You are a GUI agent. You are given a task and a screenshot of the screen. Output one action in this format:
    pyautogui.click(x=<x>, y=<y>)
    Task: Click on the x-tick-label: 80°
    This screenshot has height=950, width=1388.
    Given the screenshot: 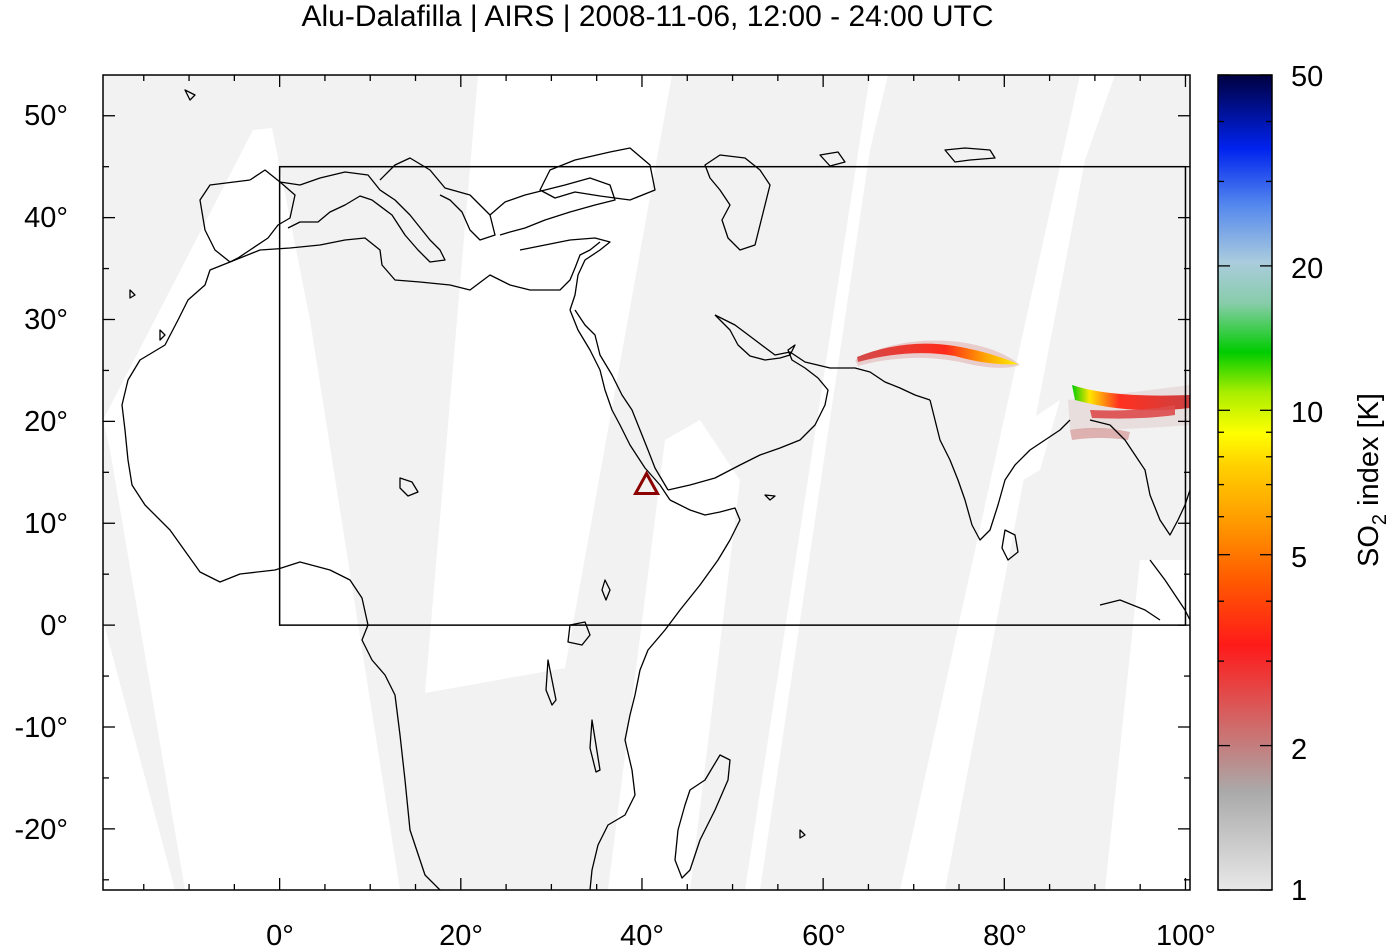 What is the action you would take?
    pyautogui.click(x=1005, y=935)
    